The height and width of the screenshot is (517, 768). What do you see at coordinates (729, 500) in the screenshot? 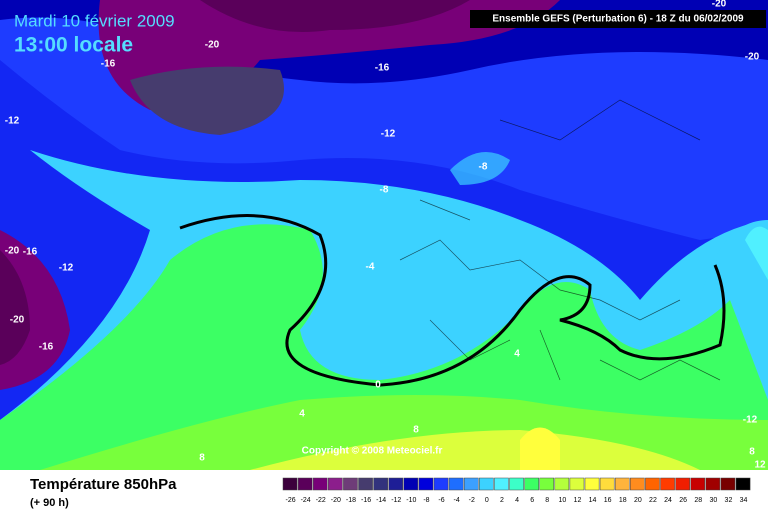
I see `scale-label: 32` at bounding box center [729, 500].